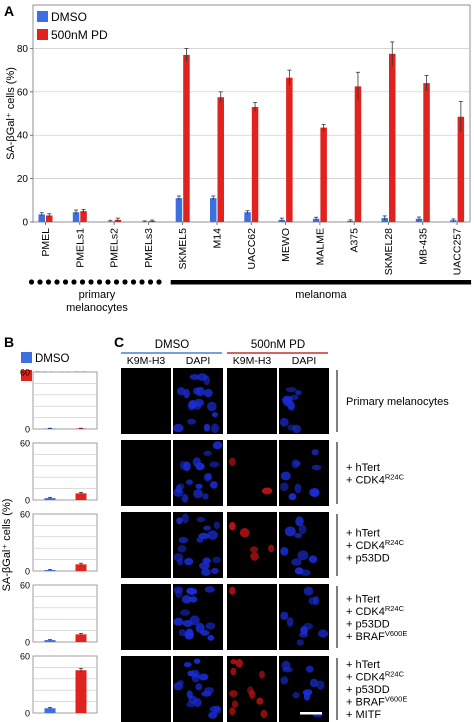  I want to click on scale-bar, so click(311, 713).